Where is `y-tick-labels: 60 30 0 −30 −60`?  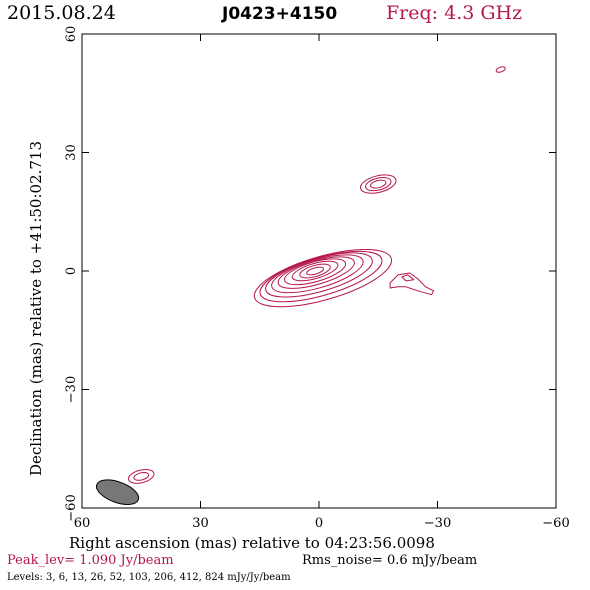
y-tick-labels: 60 30 0 −30 −60 is located at coordinates (71, 274).